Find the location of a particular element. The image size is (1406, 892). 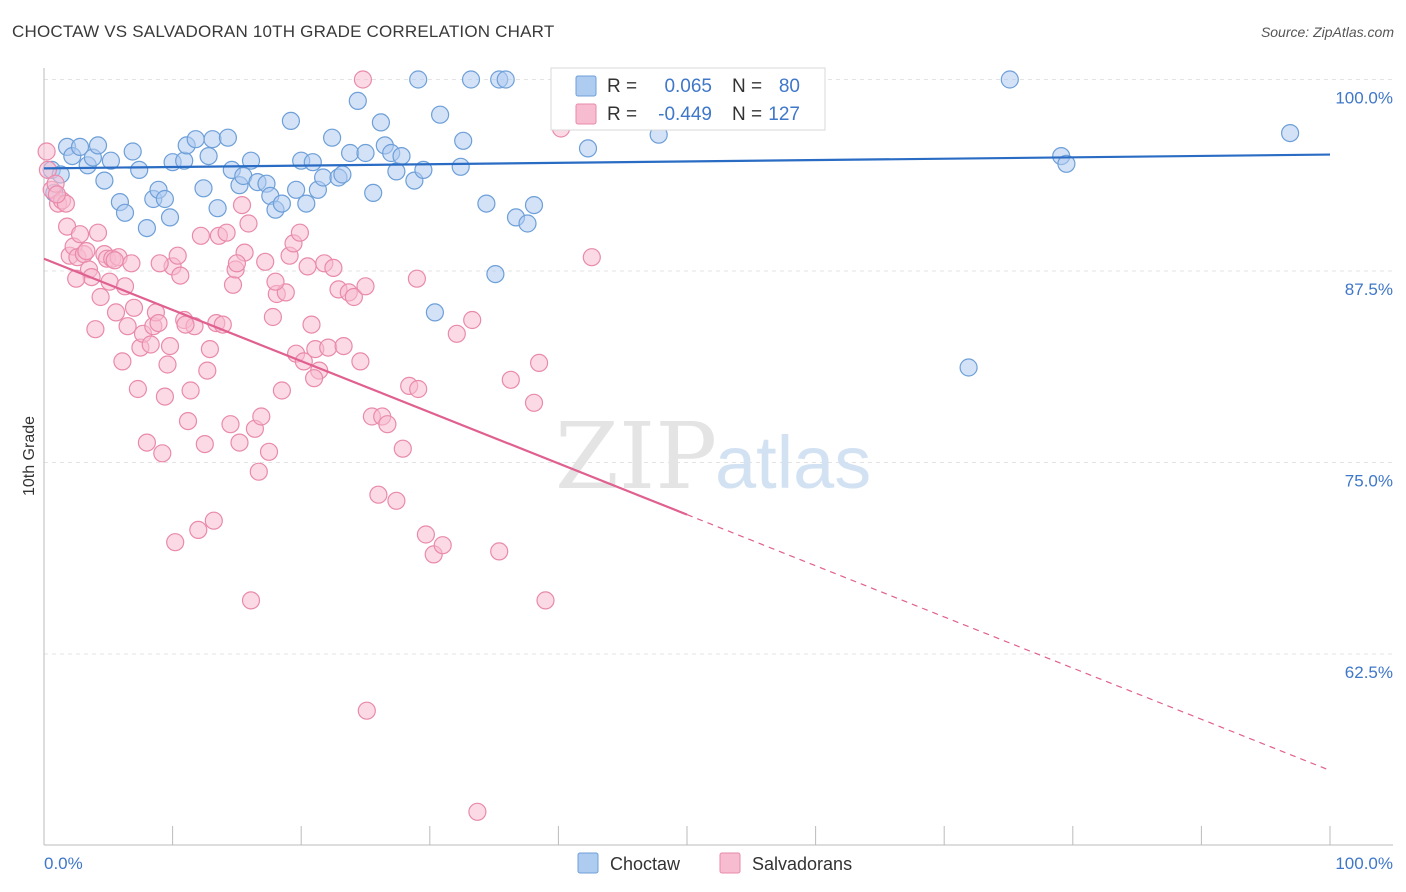

y-tick-labels: 100.0% 87.5% 75.0% 62.5% is located at coordinates (1364, 386).